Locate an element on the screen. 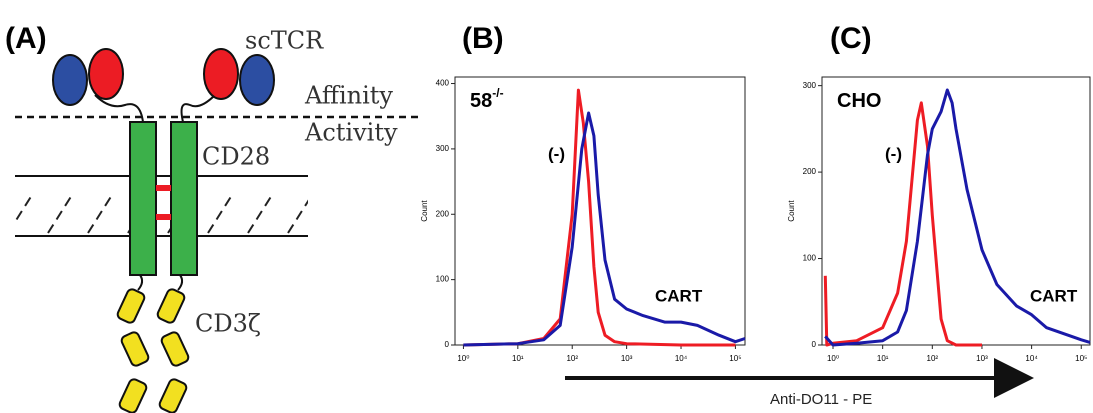 The image size is (1093, 413). label: CD3ζ is located at coordinates (228, 324).